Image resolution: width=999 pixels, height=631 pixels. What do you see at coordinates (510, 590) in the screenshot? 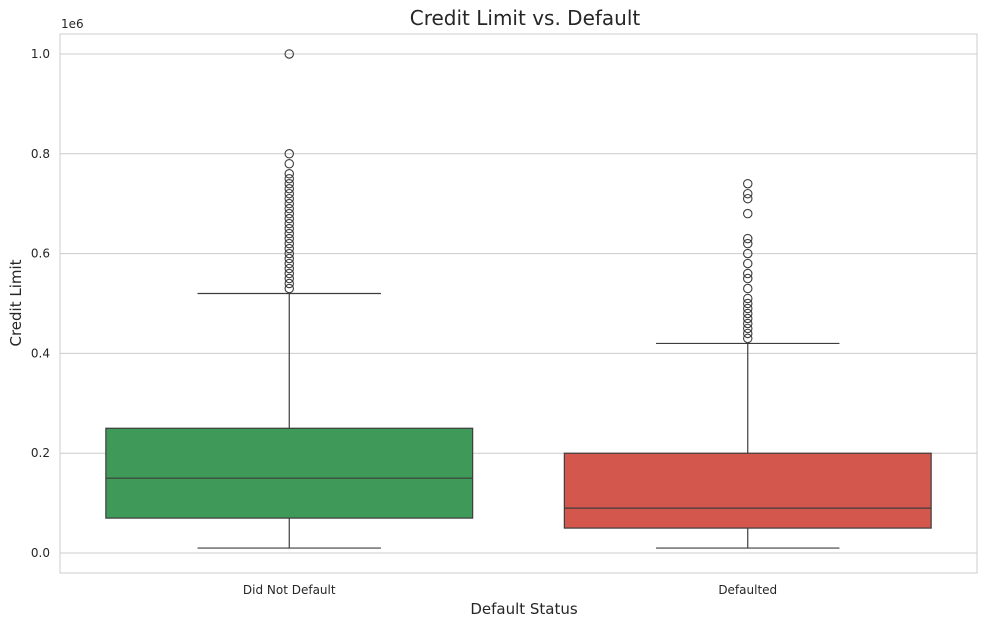
I see `x-axis-ticks: Did Not Default Defaulted` at bounding box center [510, 590].